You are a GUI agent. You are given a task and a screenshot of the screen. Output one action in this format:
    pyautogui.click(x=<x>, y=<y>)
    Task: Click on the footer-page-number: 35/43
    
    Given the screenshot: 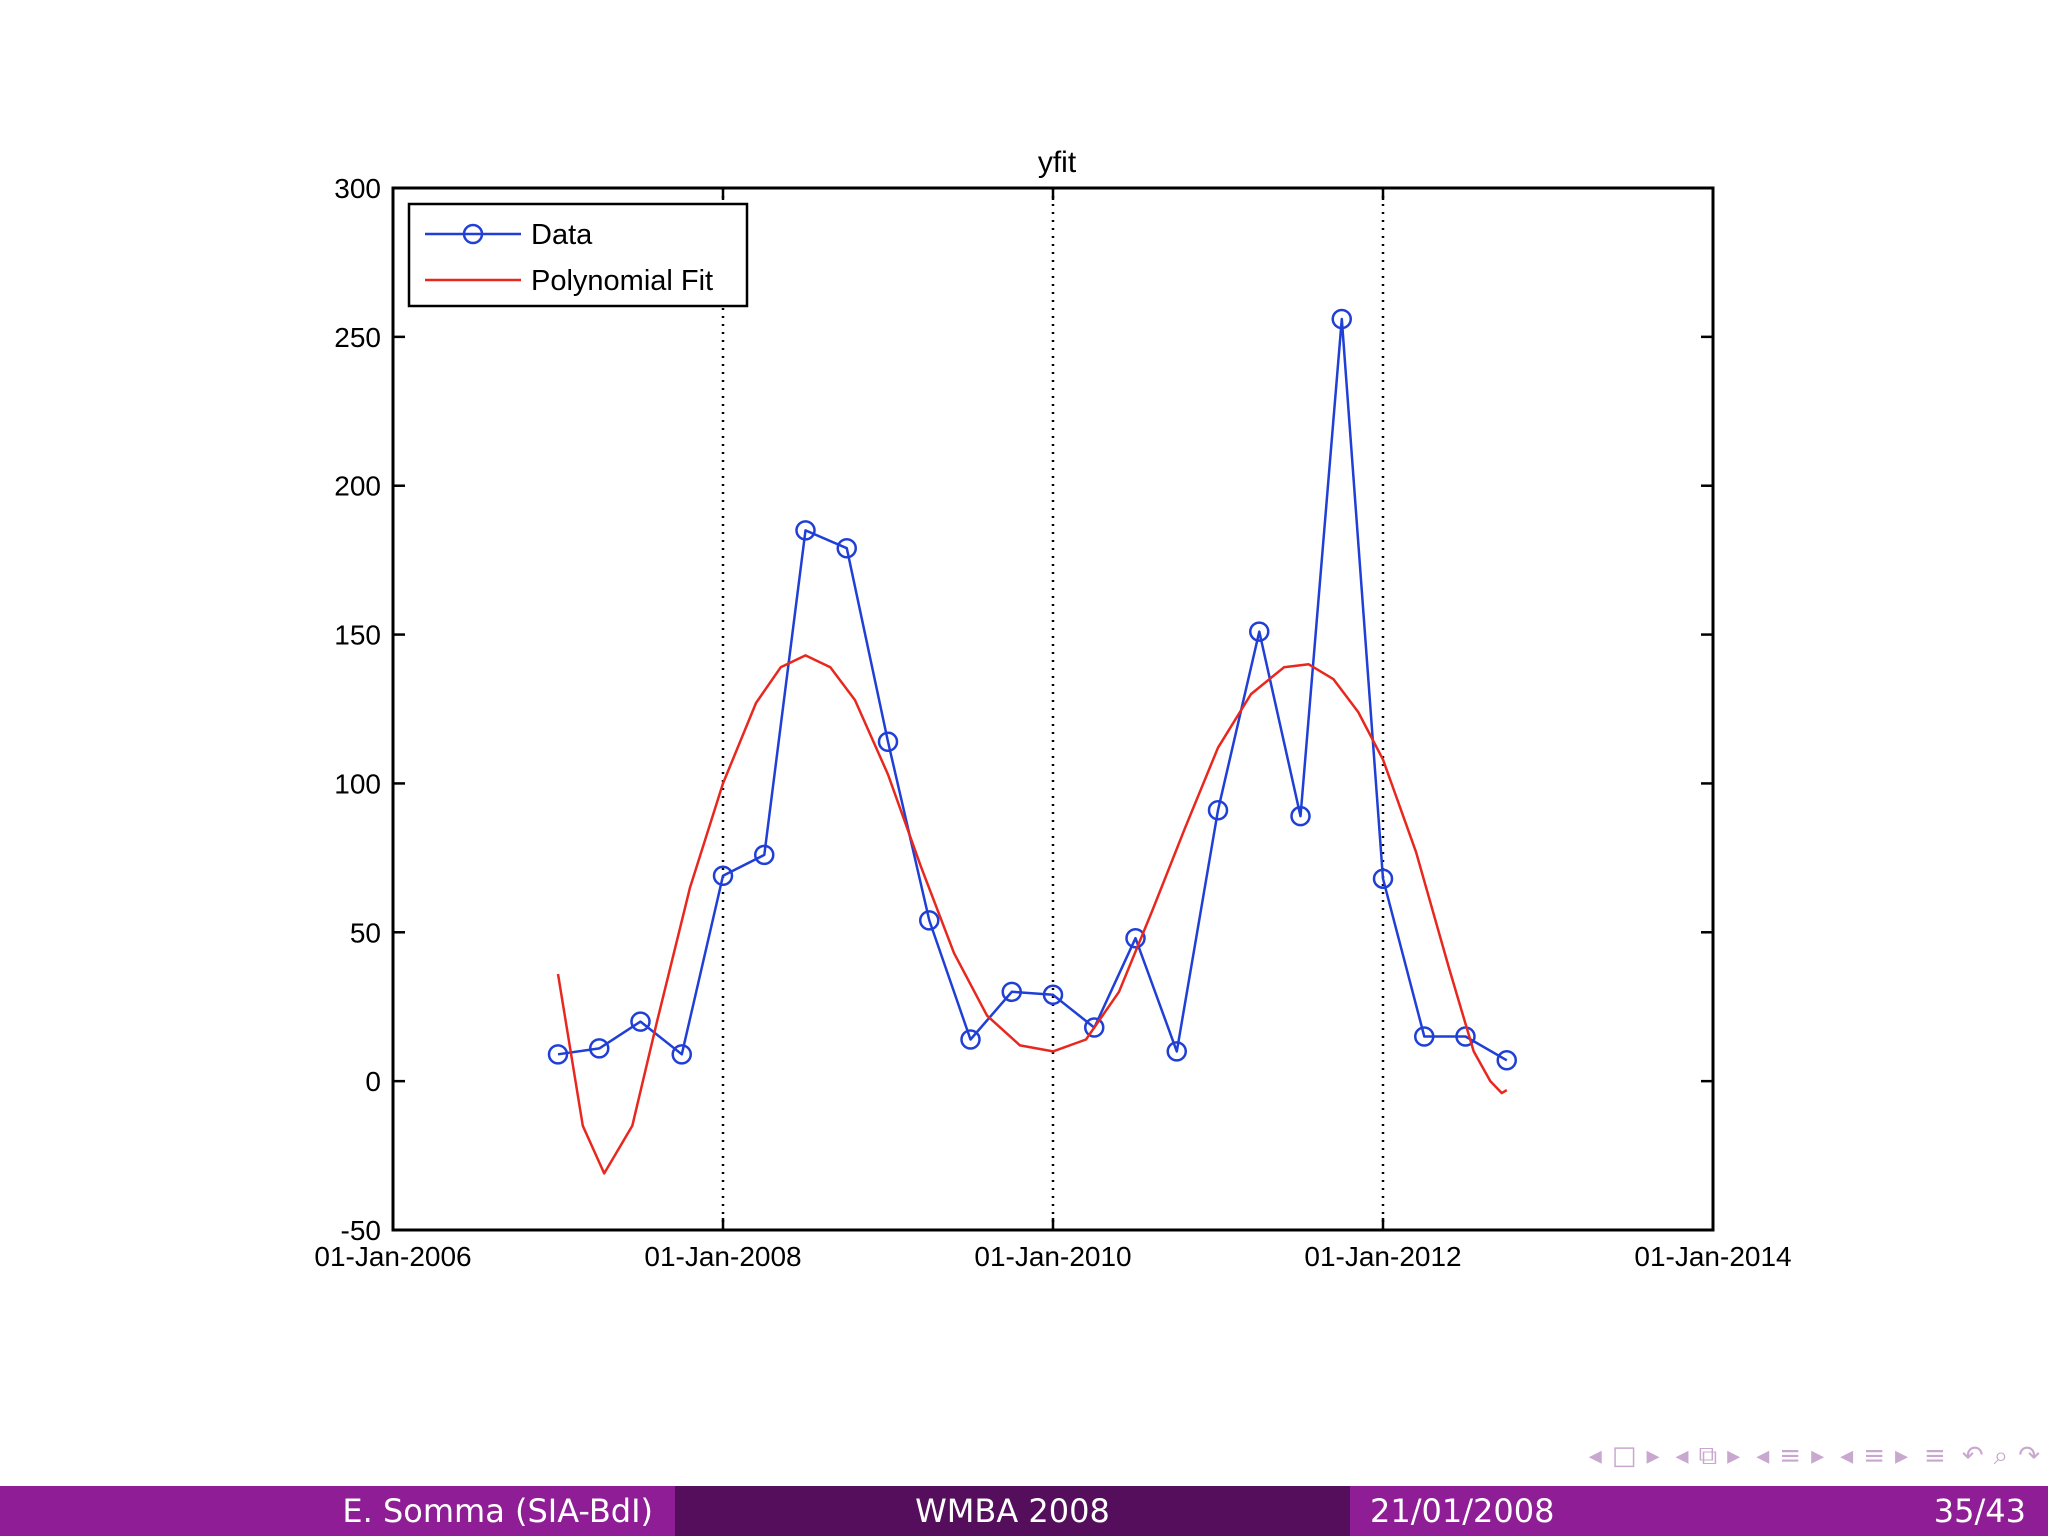 What is the action you would take?
    pyautogui.click(x=1979, y=1511)
    